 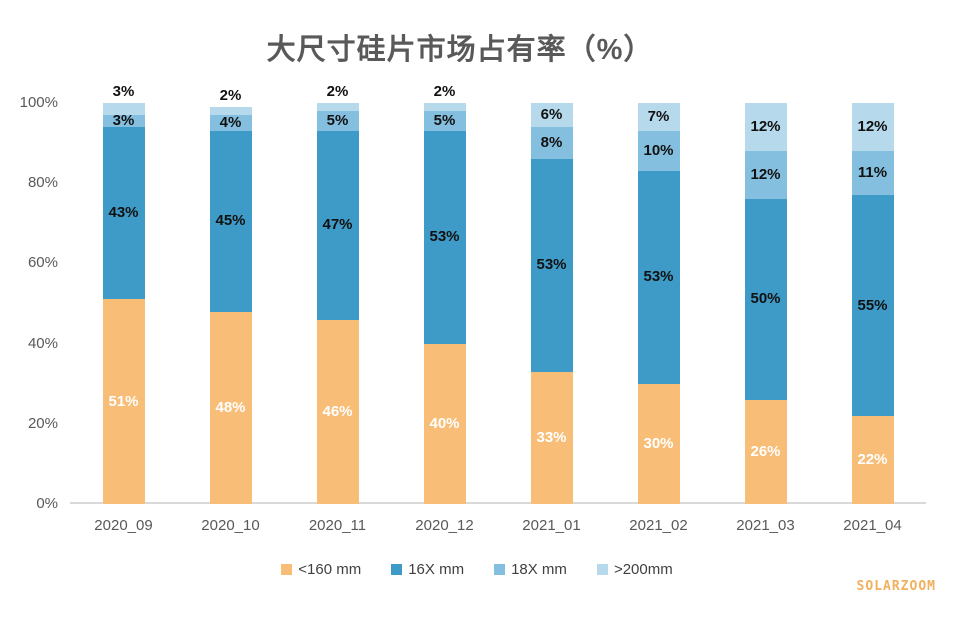 What do you see at coordinates (872, 525) in the screenshot?
I see `x-axis-category-label: 2021_04` at bounding box center [872, 525].